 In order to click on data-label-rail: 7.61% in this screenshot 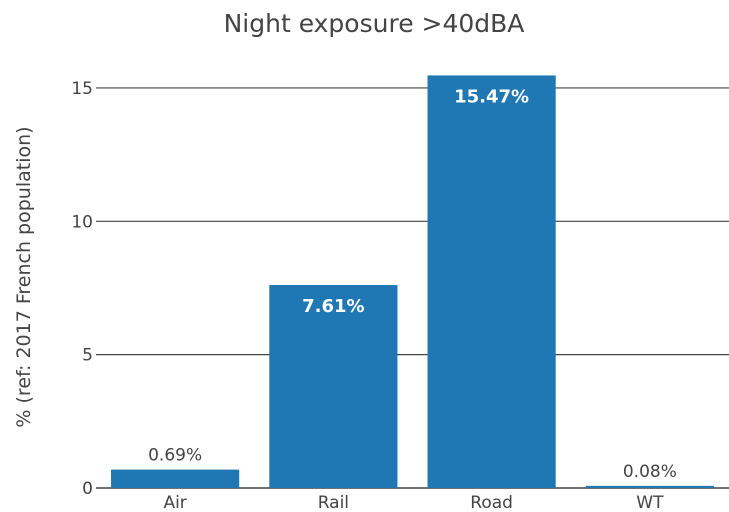, I will do `click(333, 306)`.